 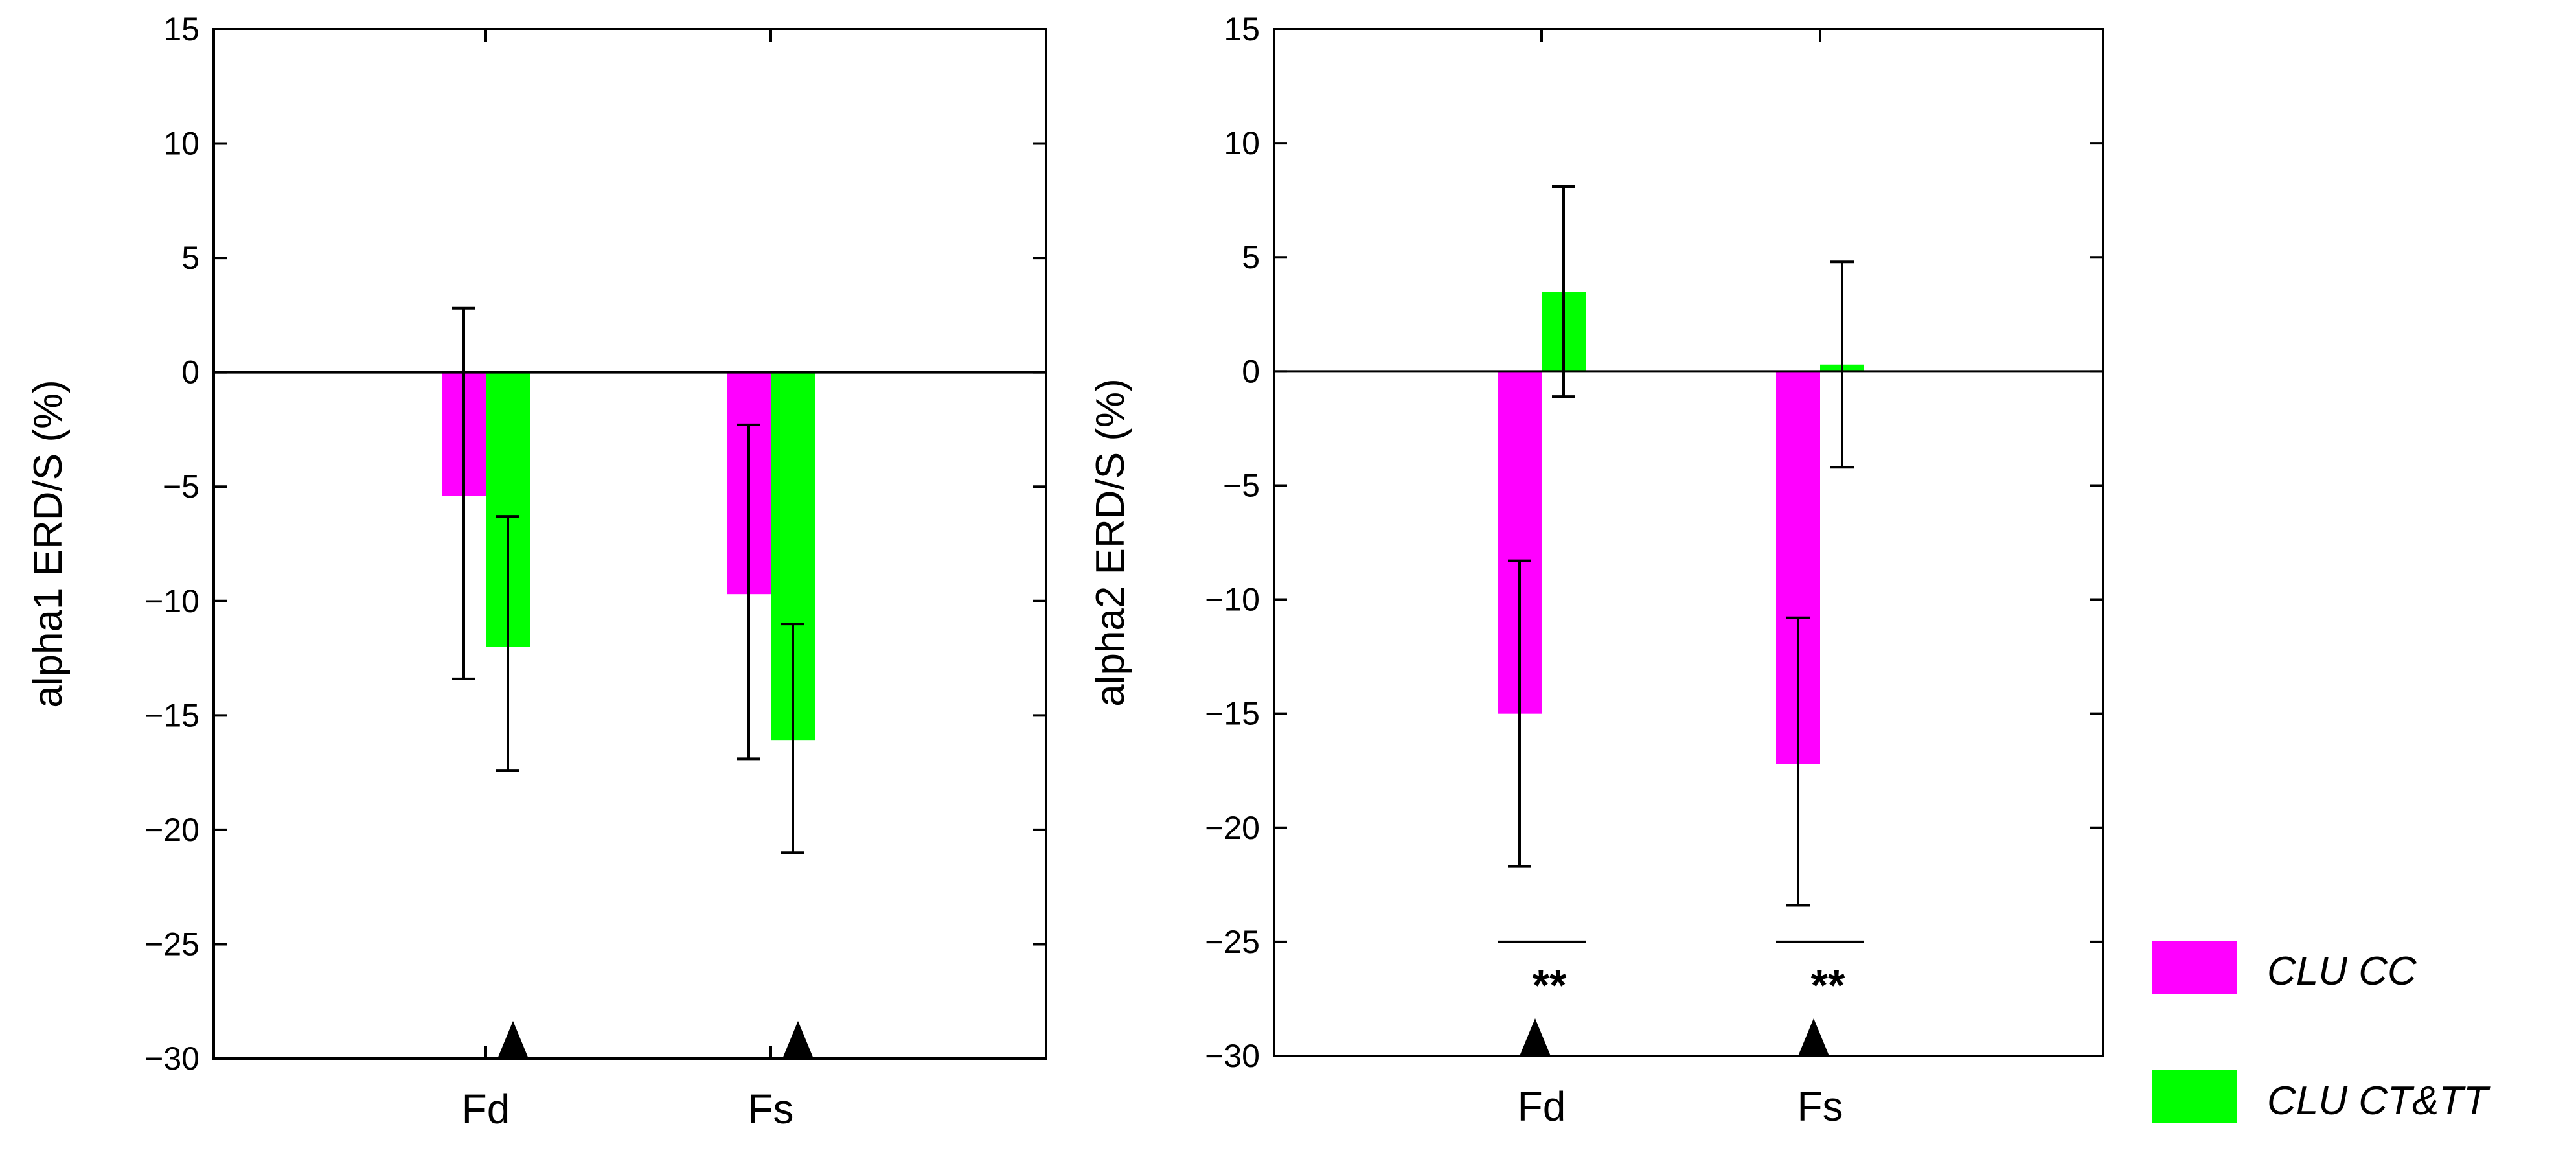 I want to click on significance-label-fd: **, so click(x=1550, y=985).